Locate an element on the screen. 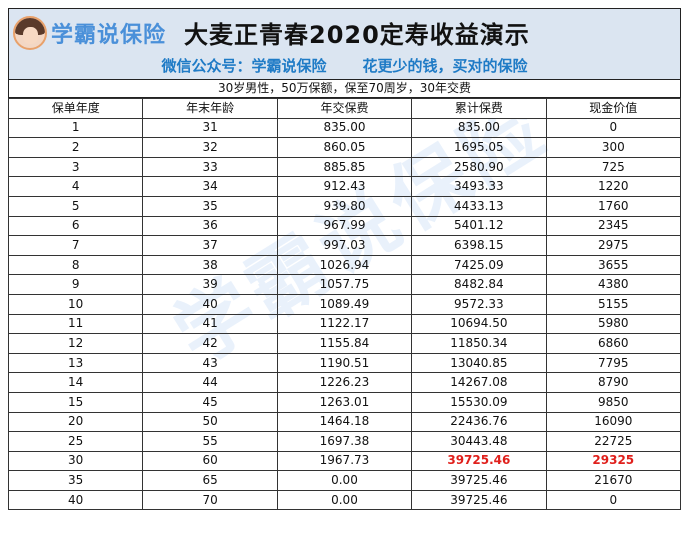 The image size is (692, 544). cell-age-end-of-year: 36 is located at coordinates (210, 226).